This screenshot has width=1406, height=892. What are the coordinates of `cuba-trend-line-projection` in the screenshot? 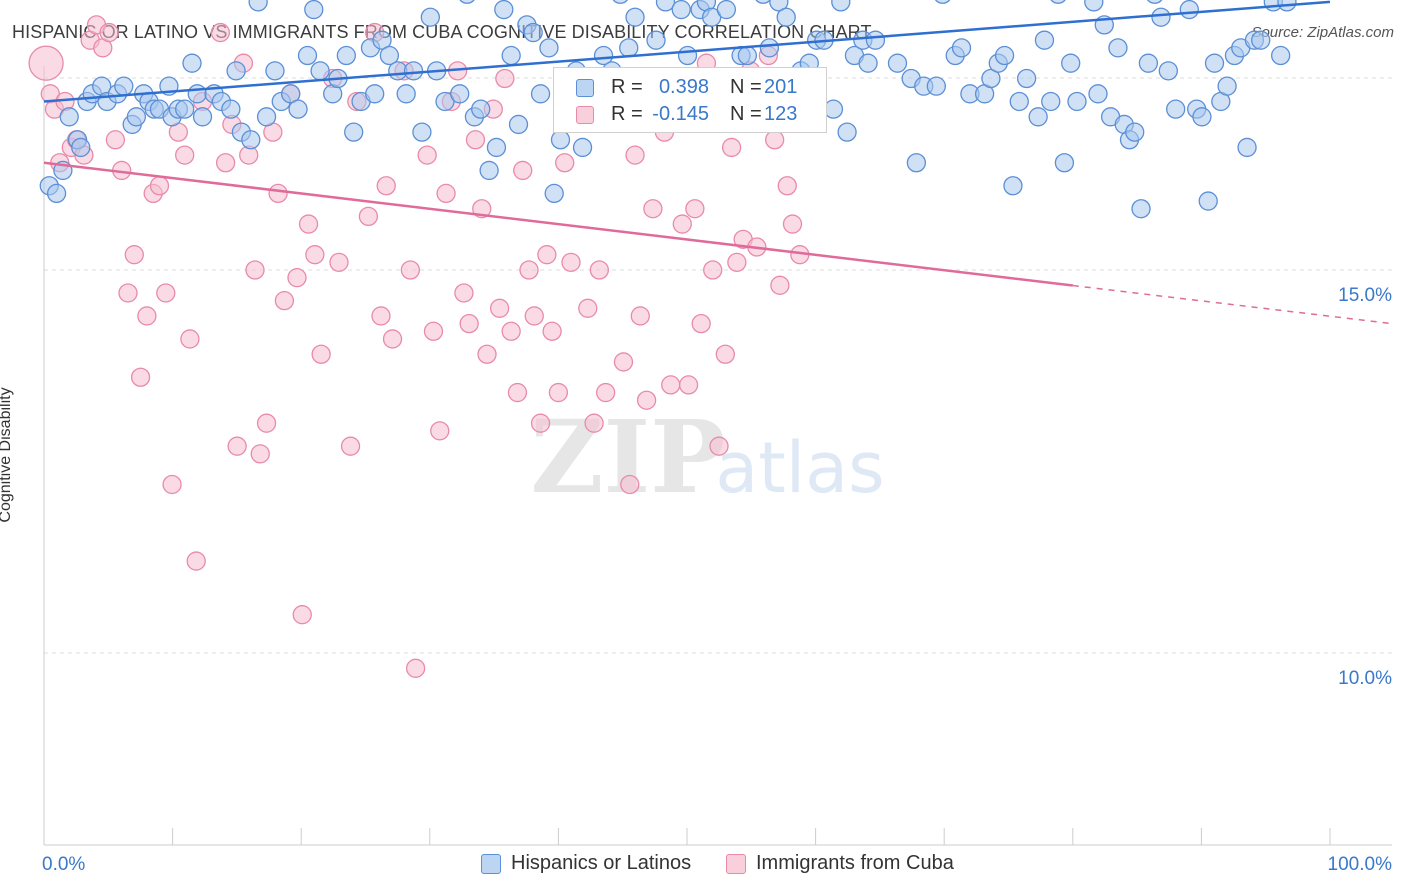 It's located at (1232, 304).